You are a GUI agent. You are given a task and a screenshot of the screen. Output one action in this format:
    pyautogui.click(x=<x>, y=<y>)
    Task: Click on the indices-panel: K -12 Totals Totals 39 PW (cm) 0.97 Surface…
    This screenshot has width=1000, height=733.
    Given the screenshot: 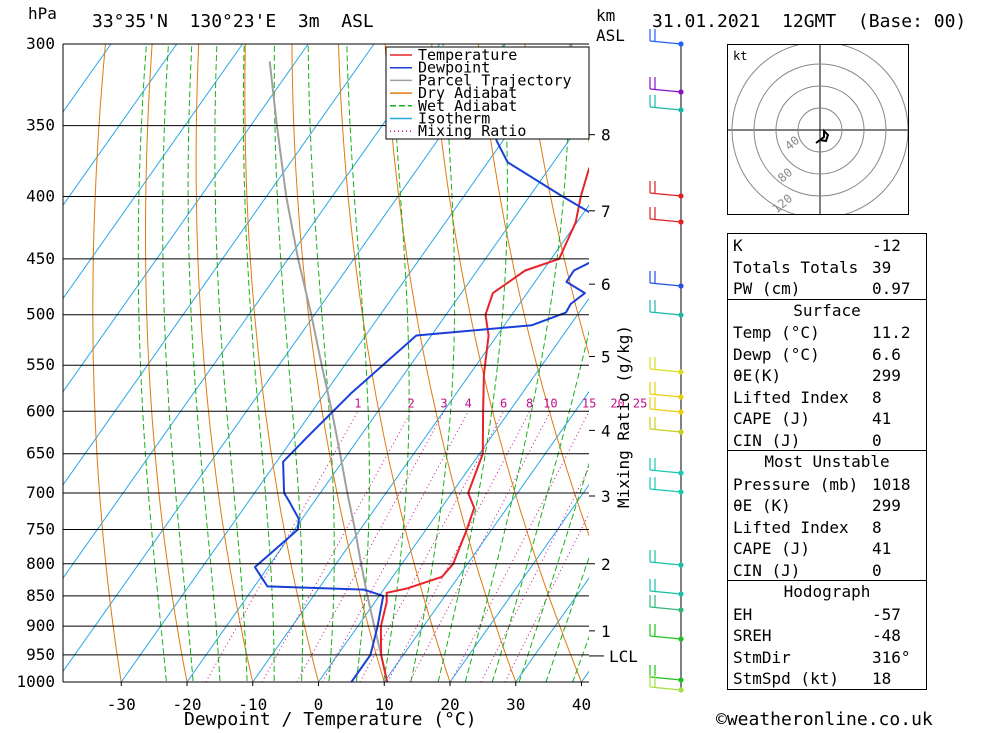 What is the action you would take?
    pyautogui.click(x=827, y=461)
    